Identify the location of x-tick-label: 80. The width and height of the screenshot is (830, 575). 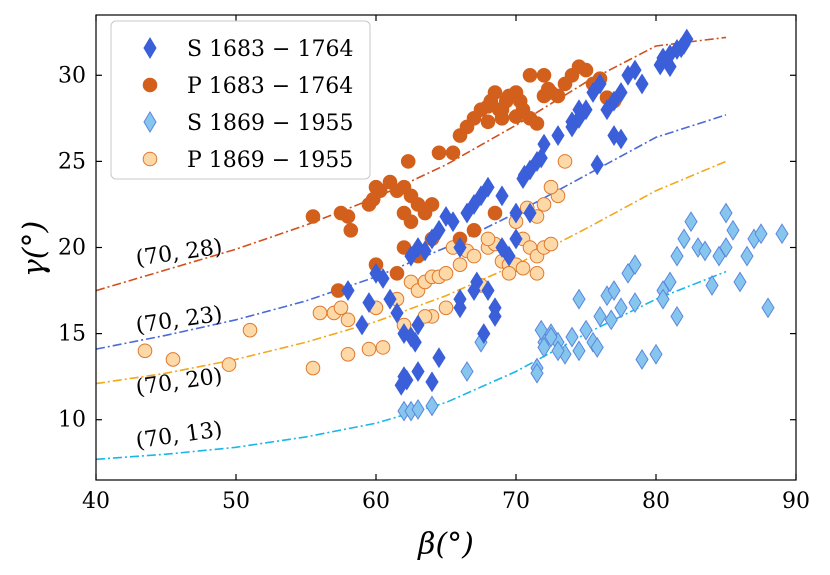
(656, 501).